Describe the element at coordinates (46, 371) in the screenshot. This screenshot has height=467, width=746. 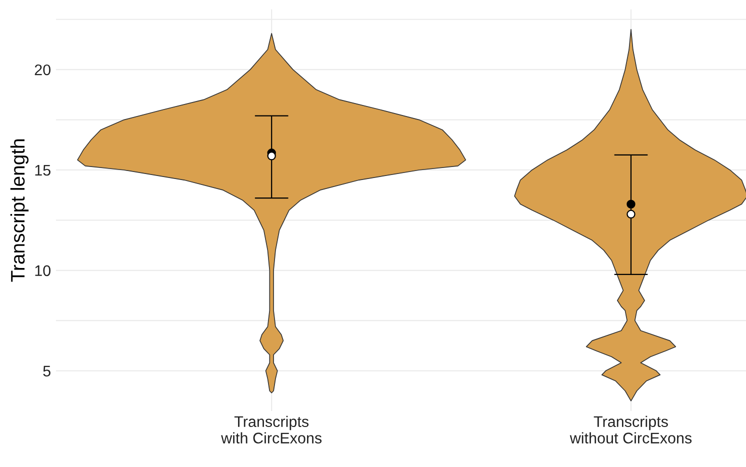
I see `y-tick-label: 5` at that location.